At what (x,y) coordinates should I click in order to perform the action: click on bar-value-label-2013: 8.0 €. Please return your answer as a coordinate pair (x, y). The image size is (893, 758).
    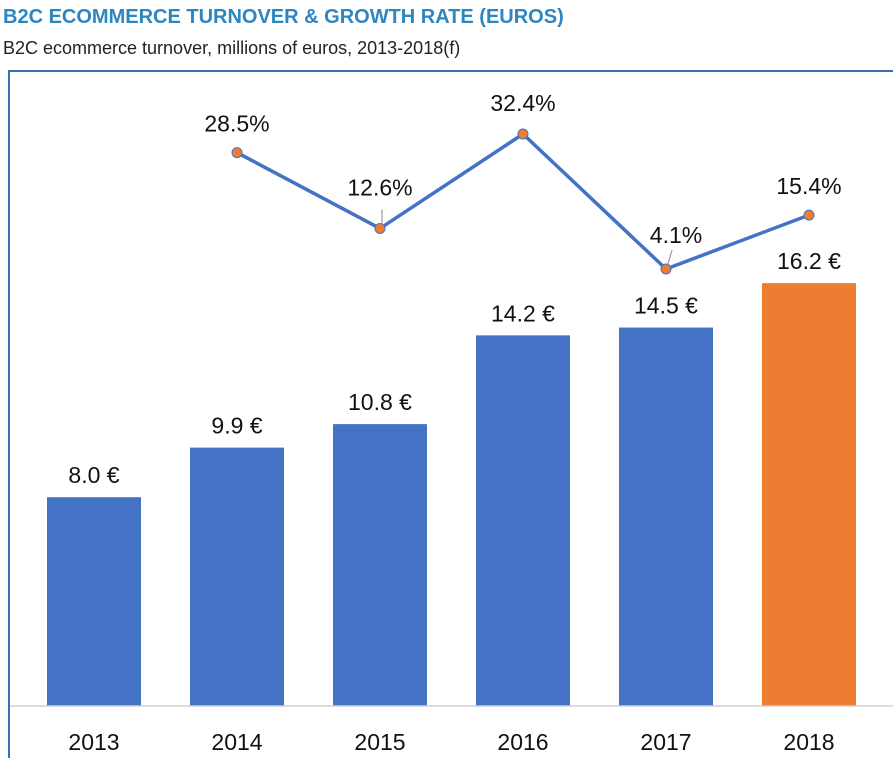
    Looking at the image, I should click on (93, 475).